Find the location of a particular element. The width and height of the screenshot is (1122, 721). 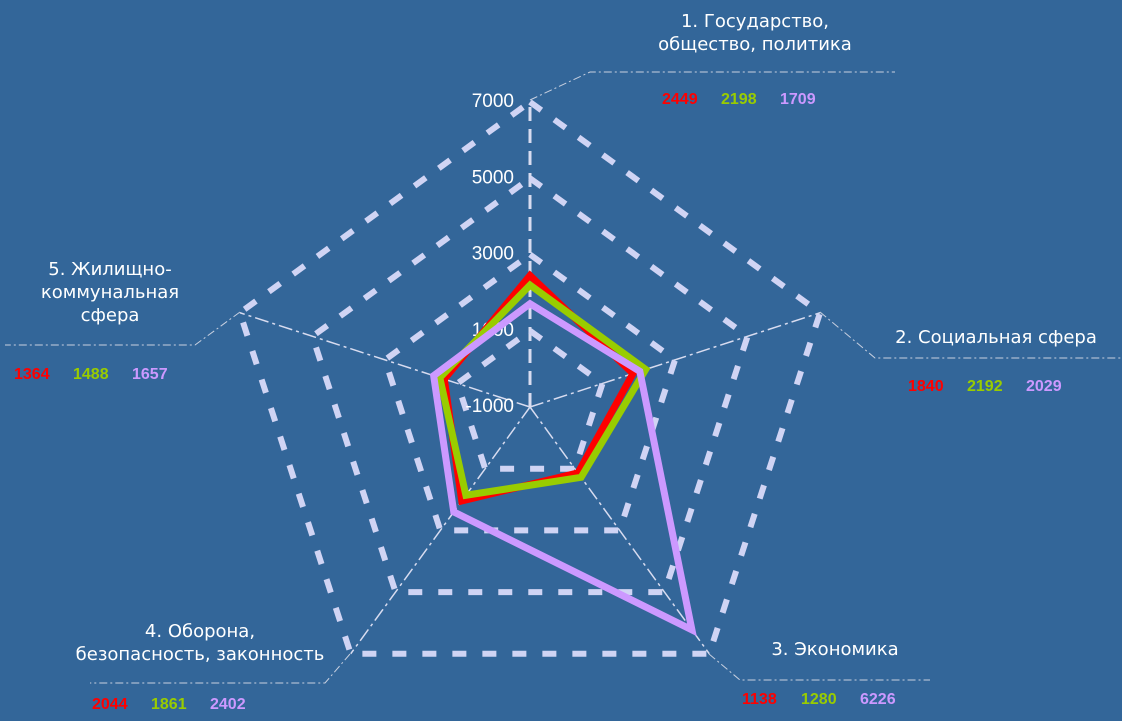

tick-label: 7000 is located at coordinates (493, 101).